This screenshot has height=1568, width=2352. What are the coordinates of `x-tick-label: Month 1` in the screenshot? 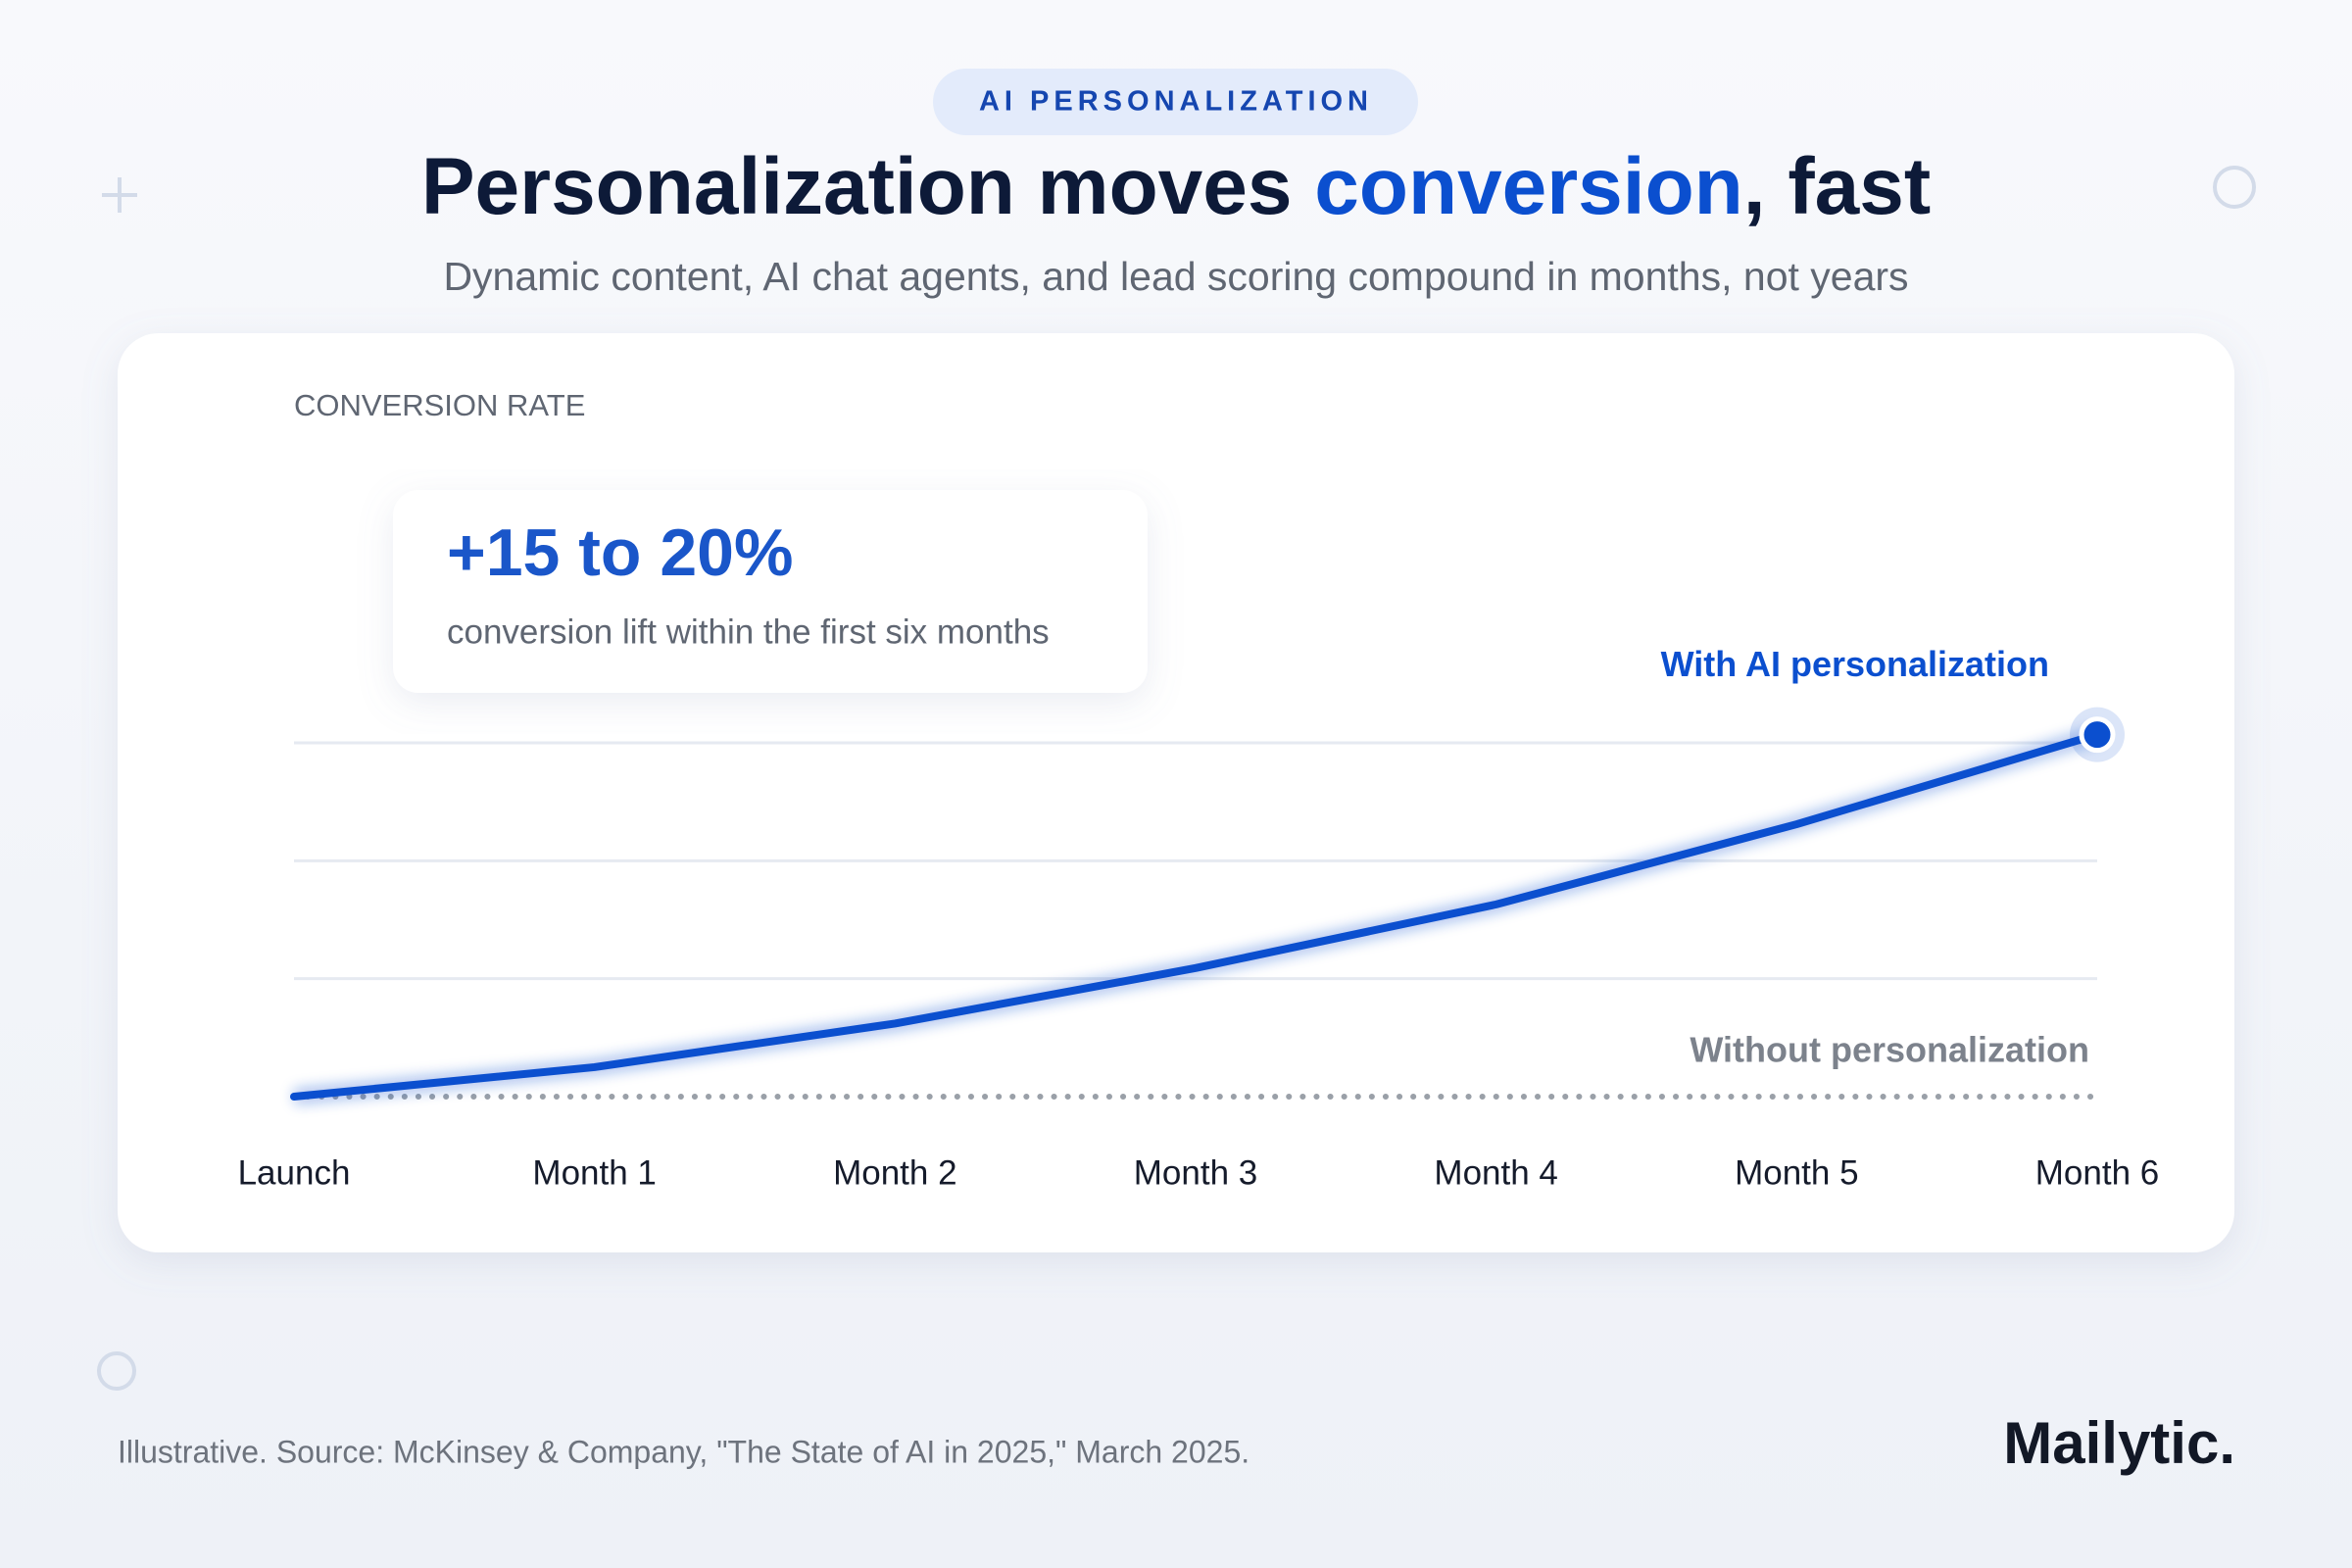 It's located at (594, 1172).